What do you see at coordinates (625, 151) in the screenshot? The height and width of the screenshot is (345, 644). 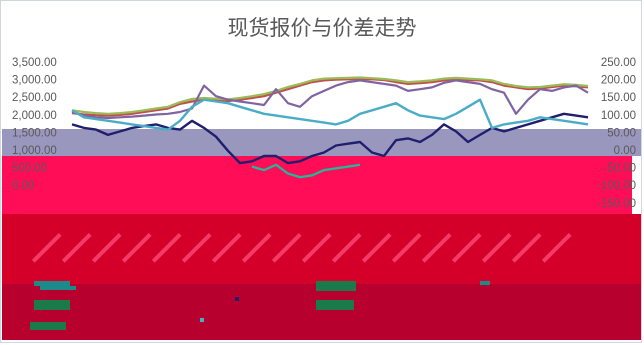 I see `right-tick-label: 0.00` at bounding box center [625, 151].